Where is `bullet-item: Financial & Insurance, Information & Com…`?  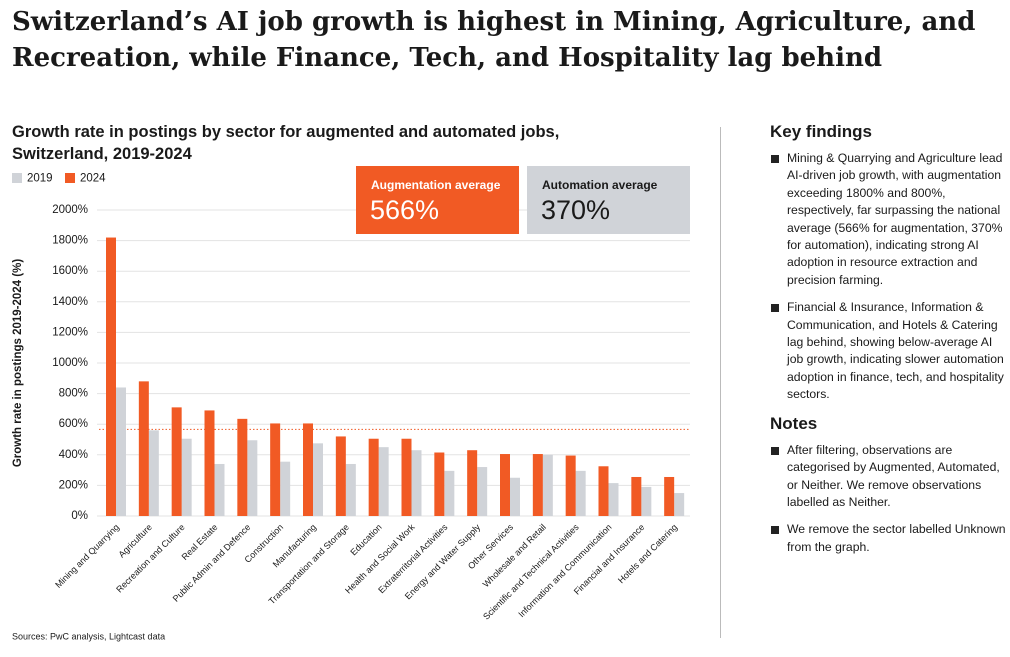 bullet-item: Financial & Insurance, Information & Com… is located at coordinates (889, 351).